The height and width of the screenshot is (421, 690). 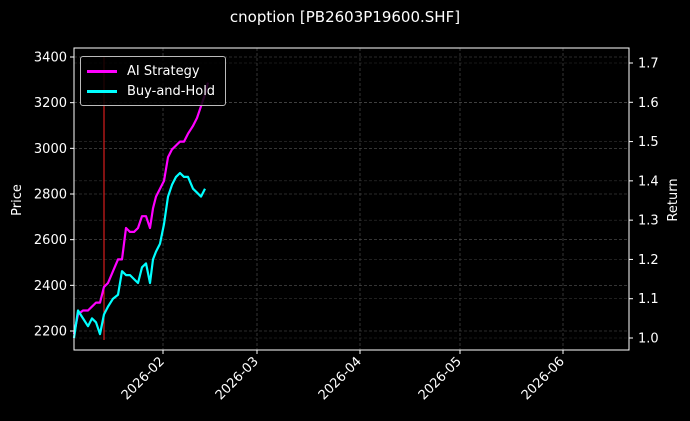 I want to click on series-line-ai-strategy, so click(x=141, y=208).